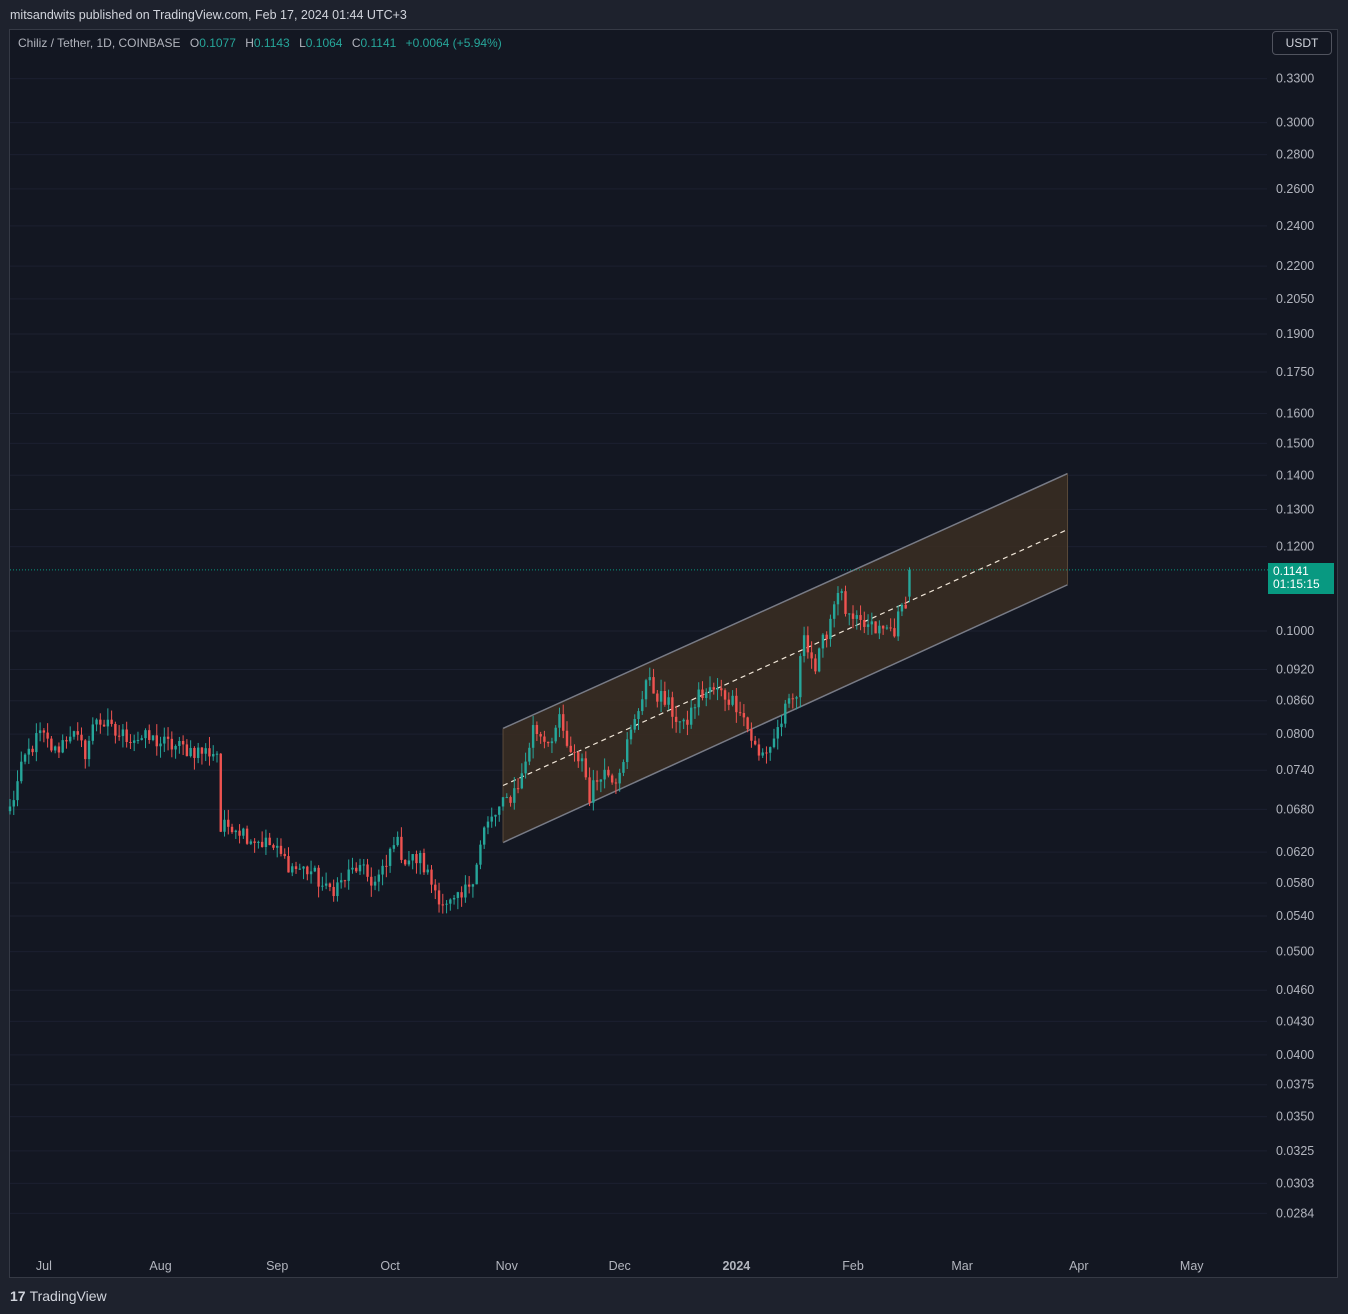  I want to click on bar-countdown: 01:15:15, so click(1296, 584).